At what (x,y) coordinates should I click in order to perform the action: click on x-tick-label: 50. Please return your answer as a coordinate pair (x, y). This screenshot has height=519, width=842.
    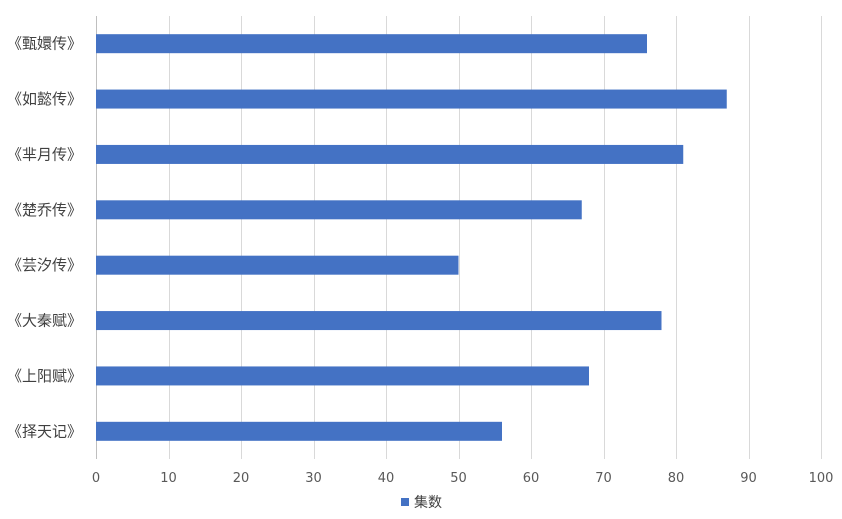
    Looking at the image, I should click on (458, 478).